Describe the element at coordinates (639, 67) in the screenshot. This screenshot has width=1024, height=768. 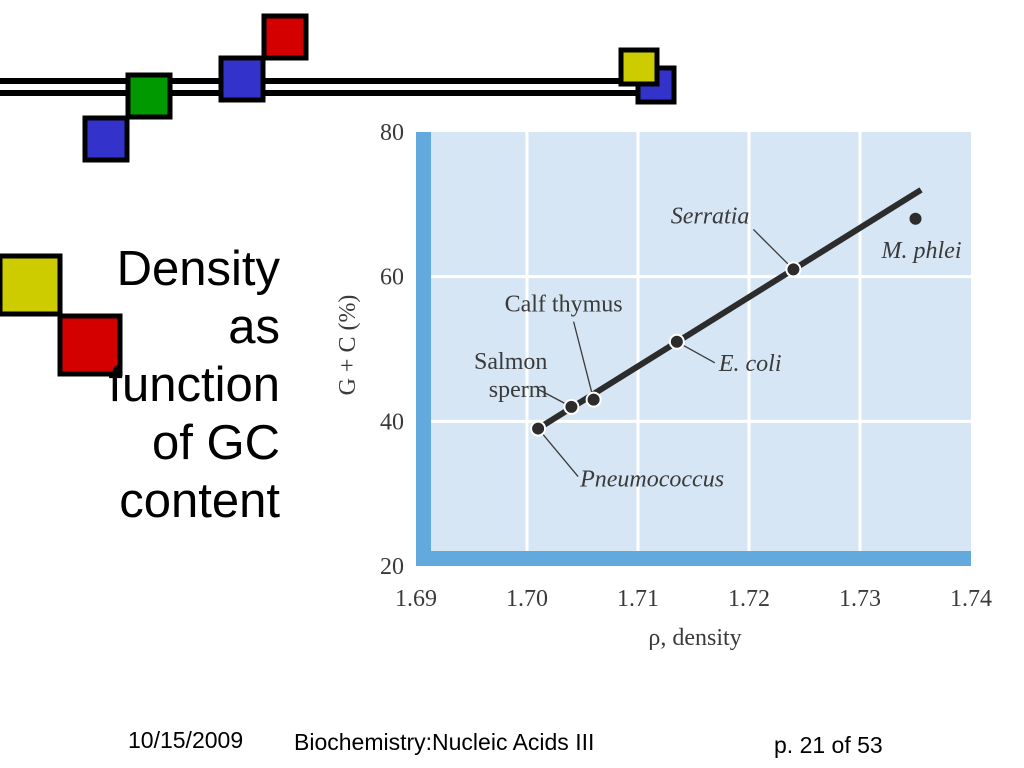
I see `deco-square-yellow-right` at that location.